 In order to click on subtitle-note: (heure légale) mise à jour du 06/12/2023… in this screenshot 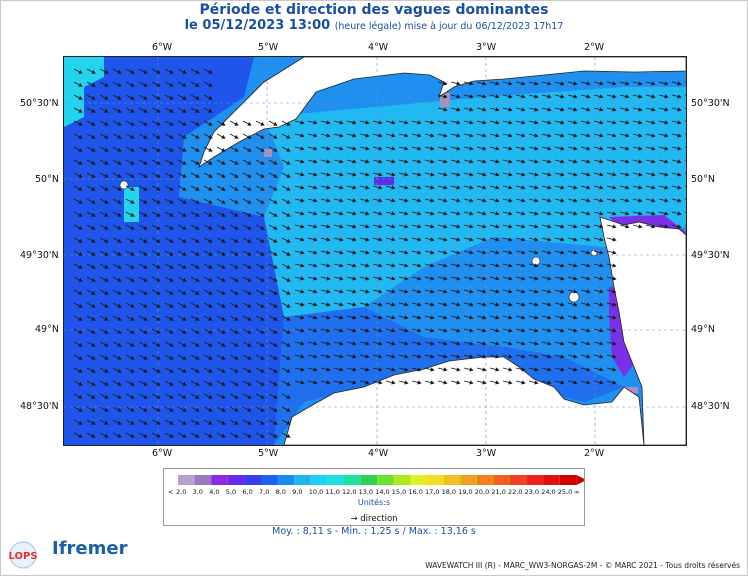, I will do `click(449, 26)`.